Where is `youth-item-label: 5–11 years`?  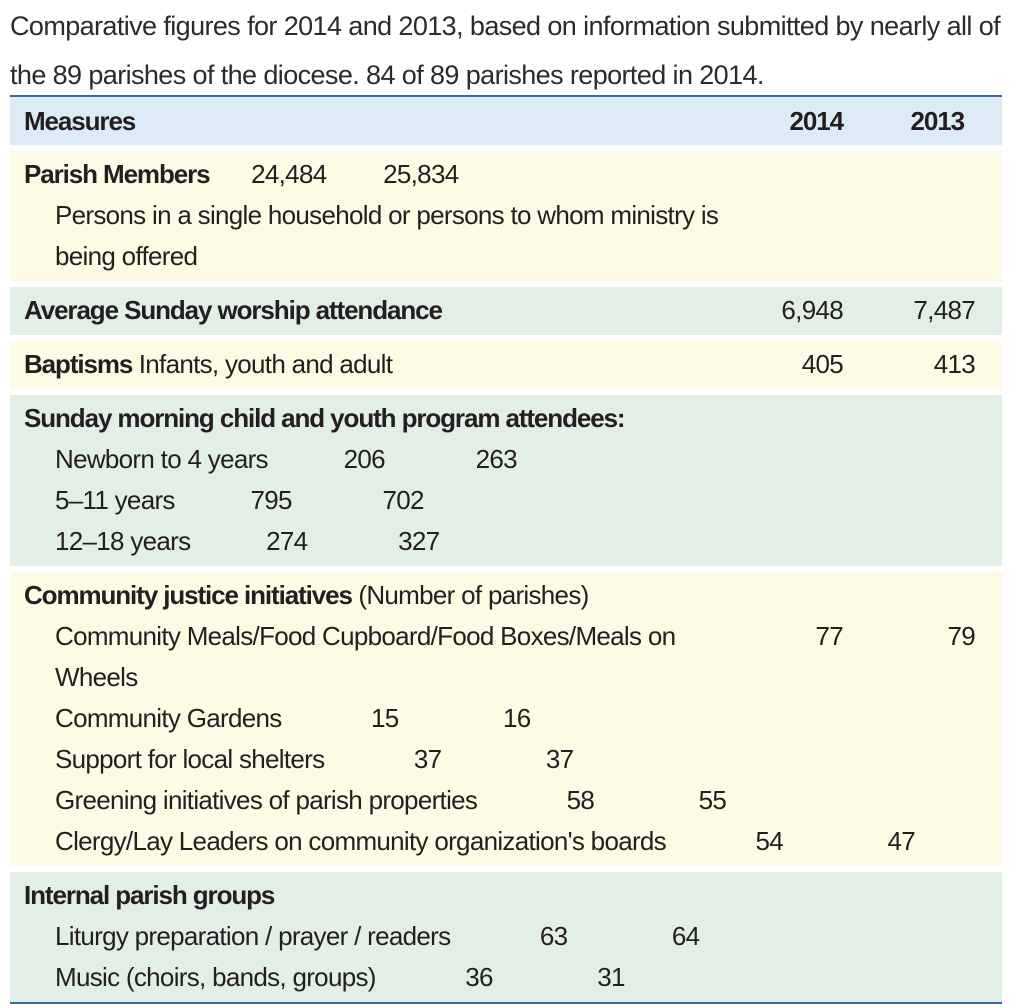
youth-item-label: 5–11 years is located at coordinates (115, 500).